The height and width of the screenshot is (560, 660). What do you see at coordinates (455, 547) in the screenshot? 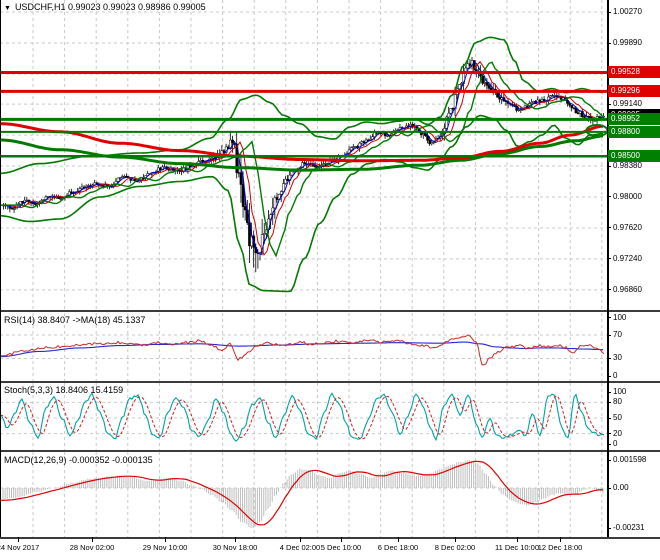
I see `time-axis-label: 8 Dec 02:00` at bounding box center [455, 547].